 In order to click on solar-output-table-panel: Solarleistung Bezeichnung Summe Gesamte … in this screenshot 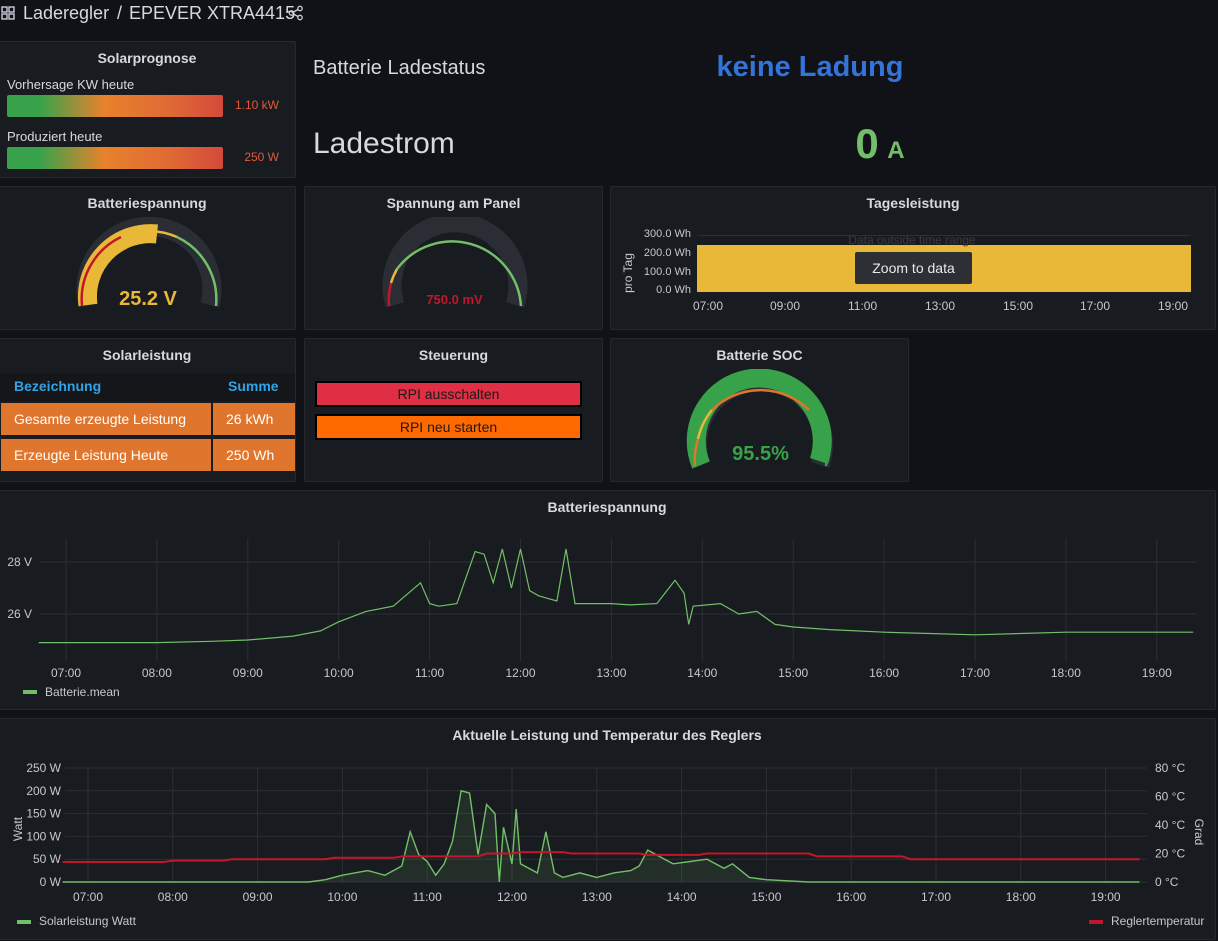, I will do `click(148, 410)`.